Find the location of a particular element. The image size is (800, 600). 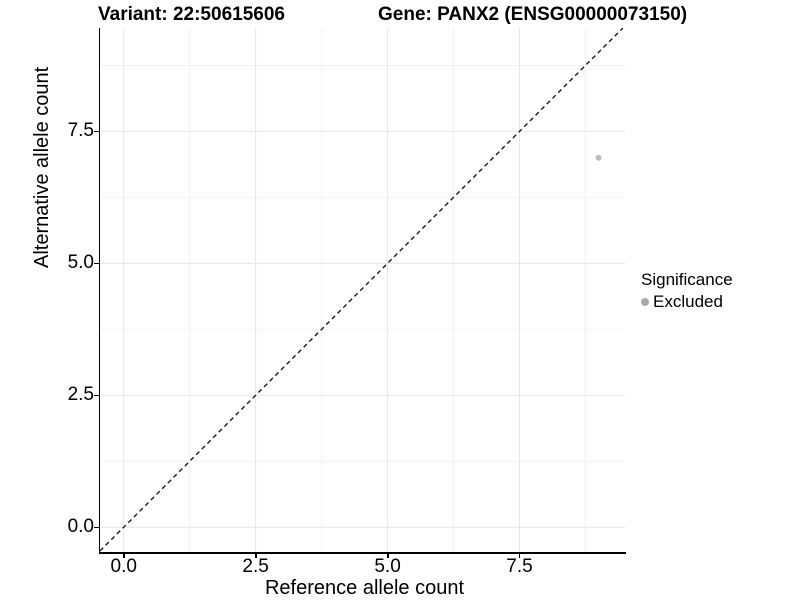

y-tick-label: 2.5 is located at coordinates (80, 395).